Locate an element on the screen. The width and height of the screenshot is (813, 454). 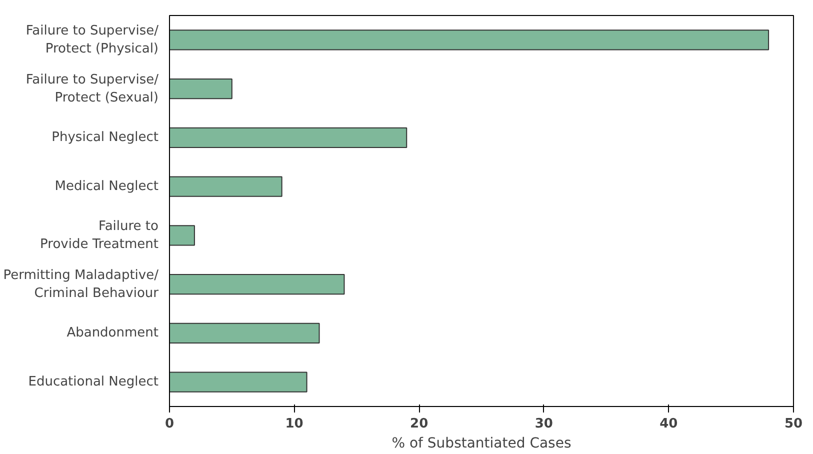
x-tick-label: 50 is located at coordinates (793, 424).